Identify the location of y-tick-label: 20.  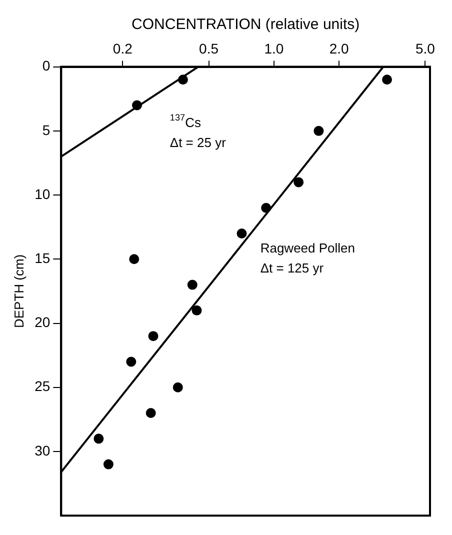
(42, 322).